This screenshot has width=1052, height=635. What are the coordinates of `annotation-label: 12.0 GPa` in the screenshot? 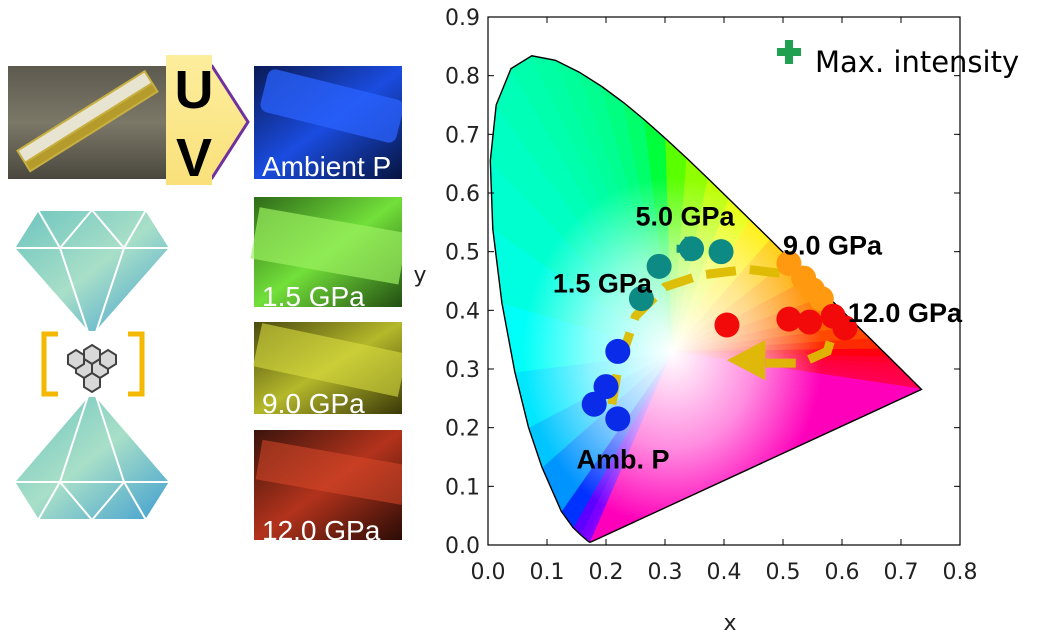 It's located at (905, 313).